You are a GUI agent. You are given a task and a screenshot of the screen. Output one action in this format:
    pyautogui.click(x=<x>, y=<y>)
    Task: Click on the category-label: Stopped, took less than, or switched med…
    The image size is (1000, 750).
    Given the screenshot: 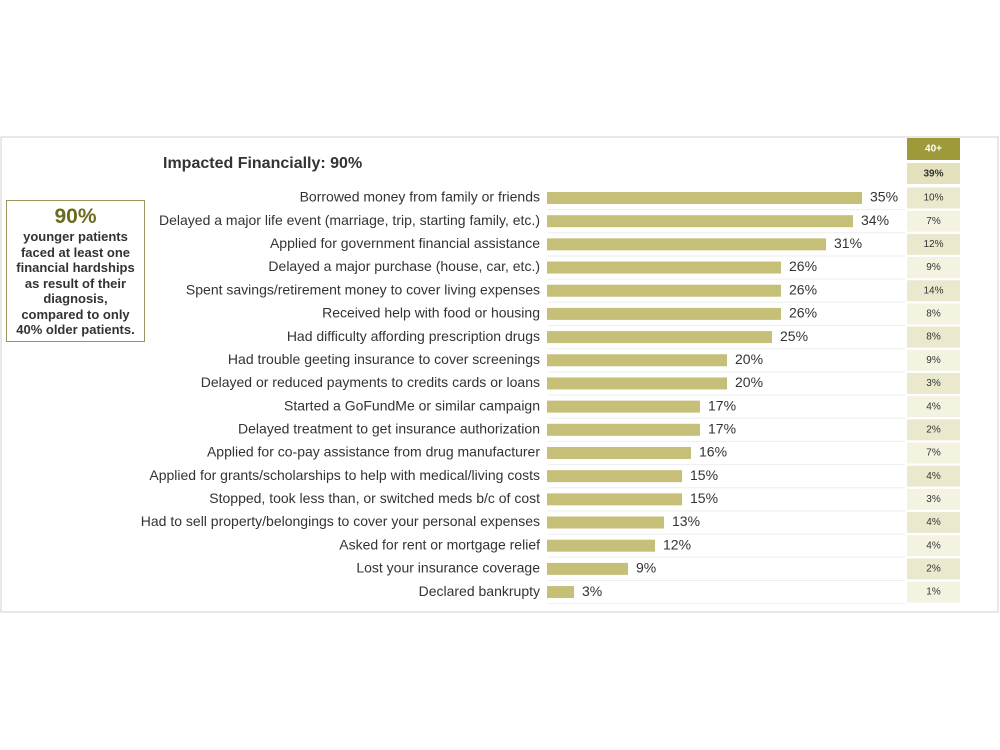 What is the action you would take?
    pyautogui.click(x=374, y=498)
    